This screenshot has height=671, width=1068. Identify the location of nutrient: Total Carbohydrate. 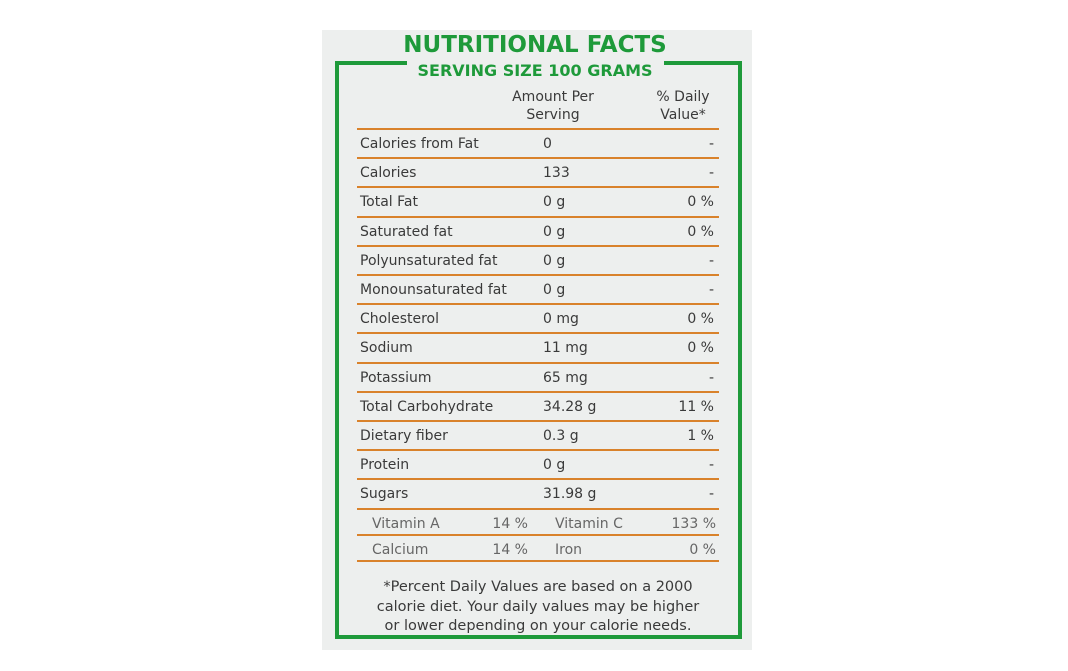
(427, 406).